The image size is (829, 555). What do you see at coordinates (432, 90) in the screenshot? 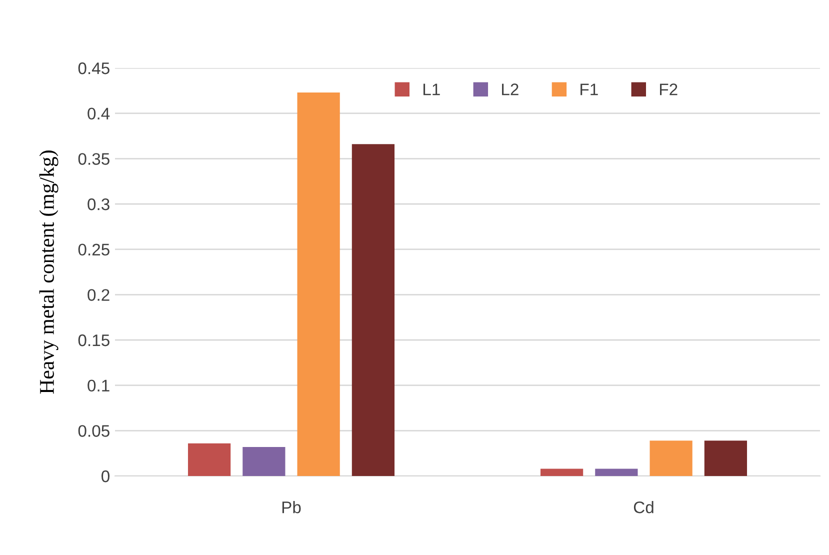
I see `legend-label: L1` at bounding box center [432, 90].